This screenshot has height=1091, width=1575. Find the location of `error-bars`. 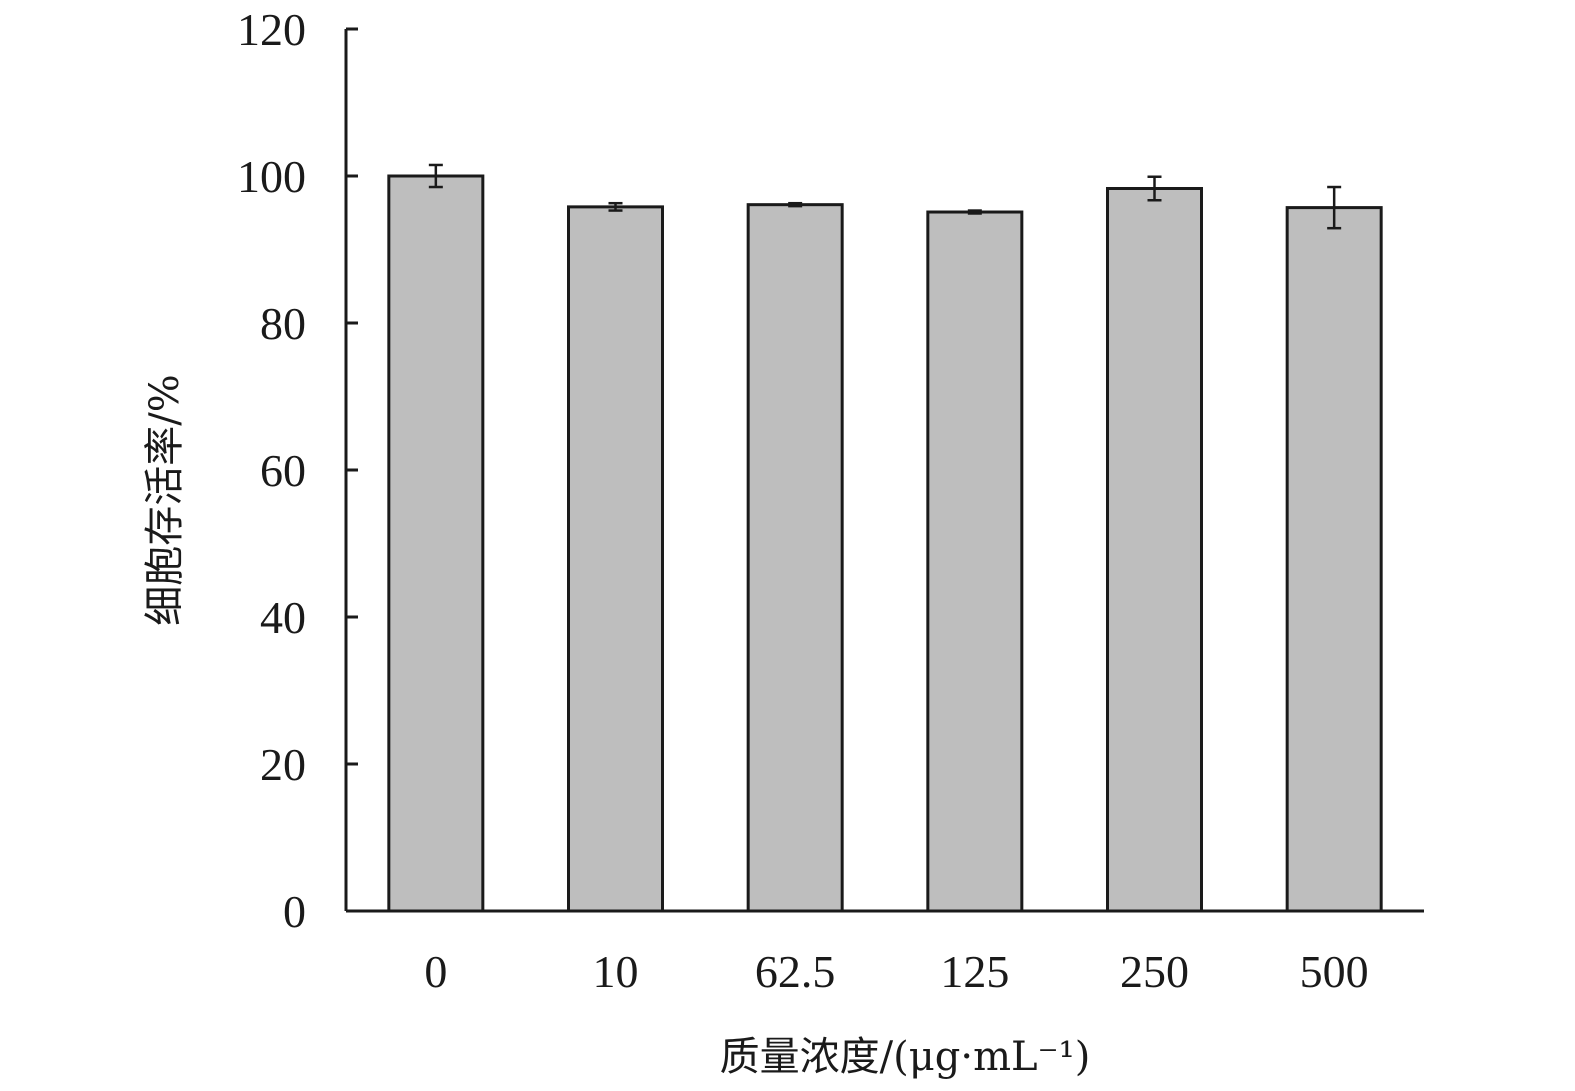

error-bars is located at coordinates (885, 196).